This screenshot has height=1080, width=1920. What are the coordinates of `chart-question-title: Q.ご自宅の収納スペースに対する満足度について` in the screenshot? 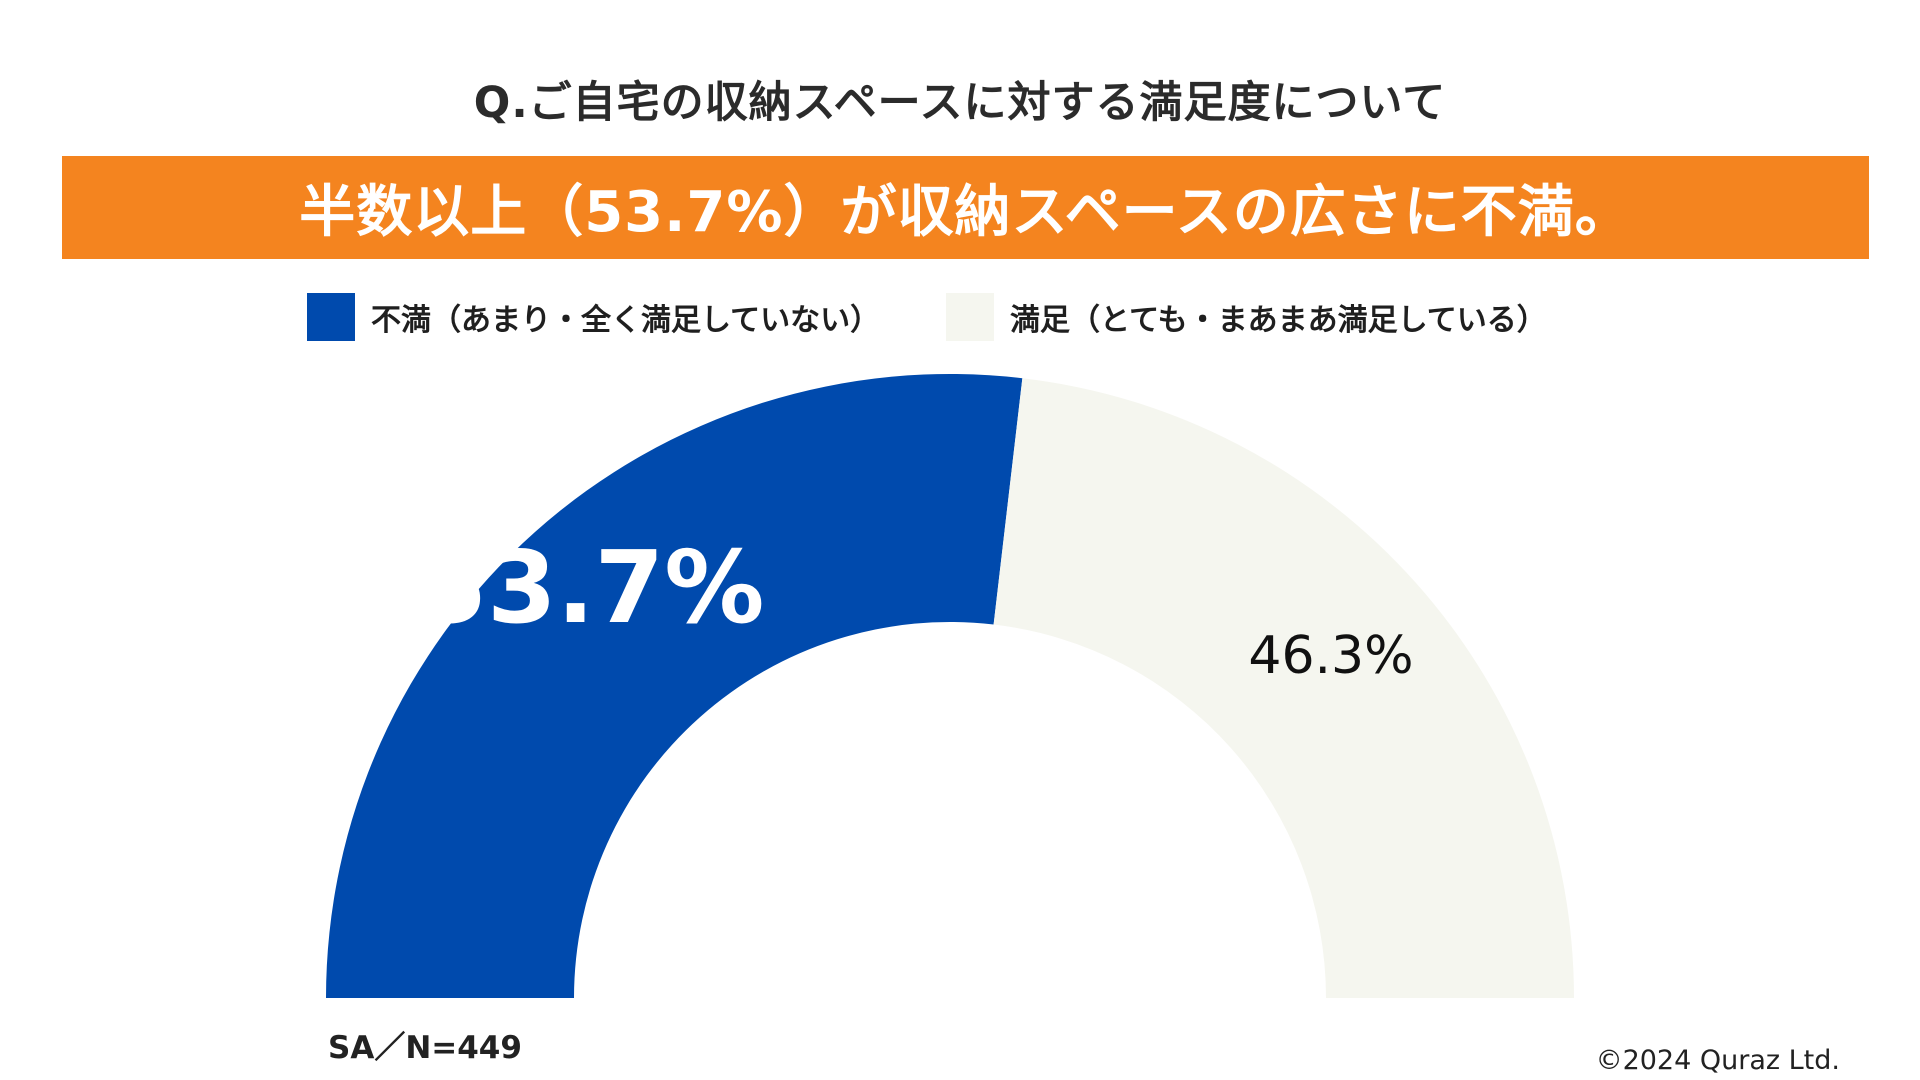 It's located at (960, 103).